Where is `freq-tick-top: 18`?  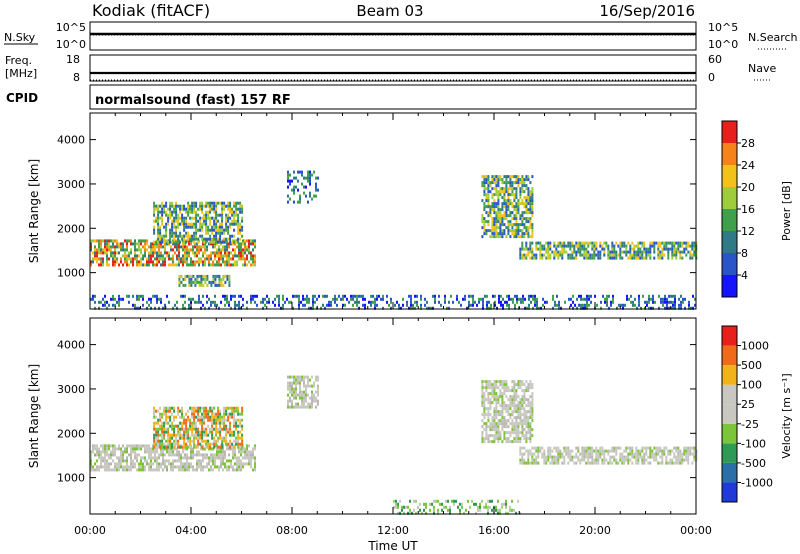 freq-tick-top: 18 is located at coordinates (73, 59).